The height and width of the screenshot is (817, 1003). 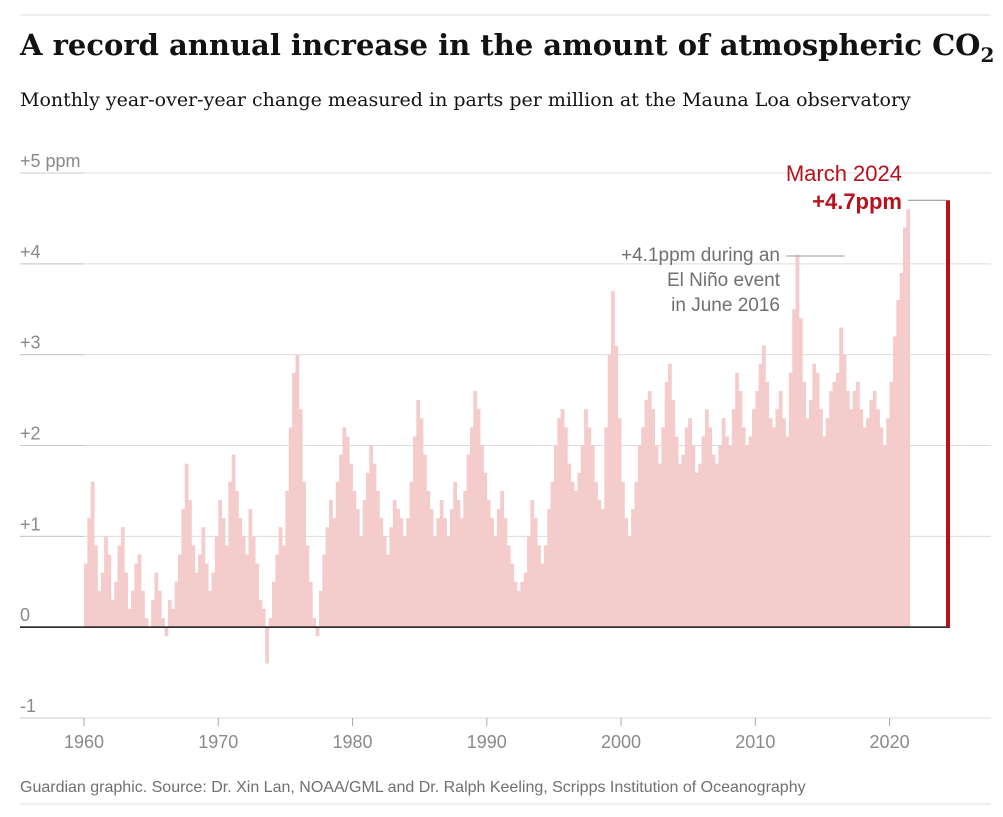 What do you see at coordinates (30, 252) in the screenshot?
I see `y-tick-label: +4` at bounding box center [30, 252].